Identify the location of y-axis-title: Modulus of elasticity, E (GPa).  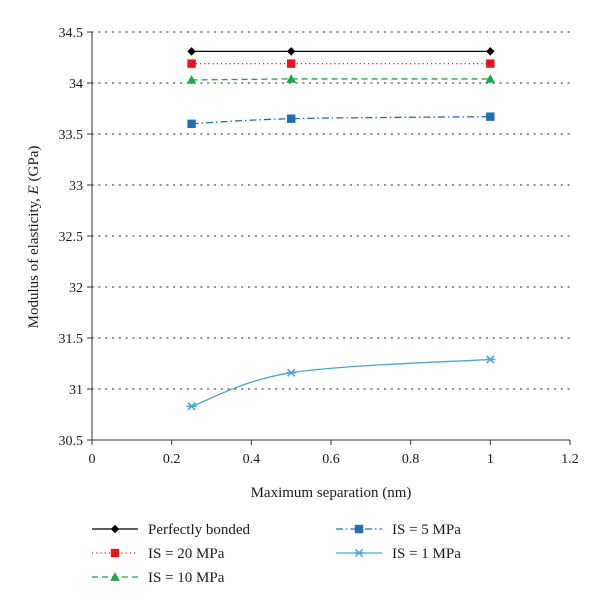
(34, 237).